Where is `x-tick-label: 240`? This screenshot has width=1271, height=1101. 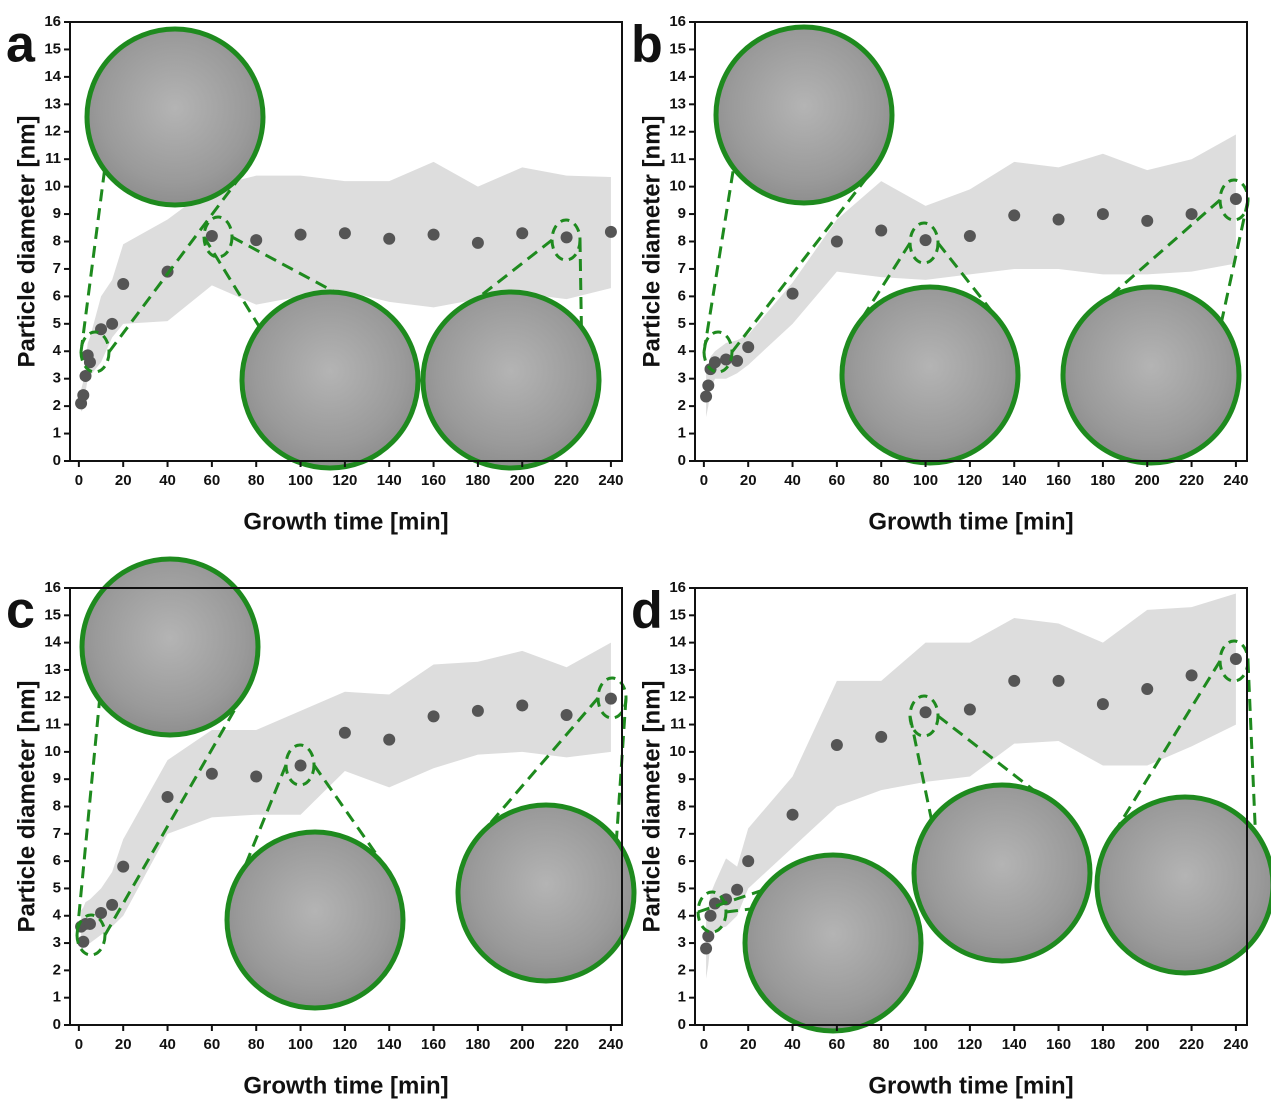 x-tick-label: 240 is located at coordinates (610, 1044).